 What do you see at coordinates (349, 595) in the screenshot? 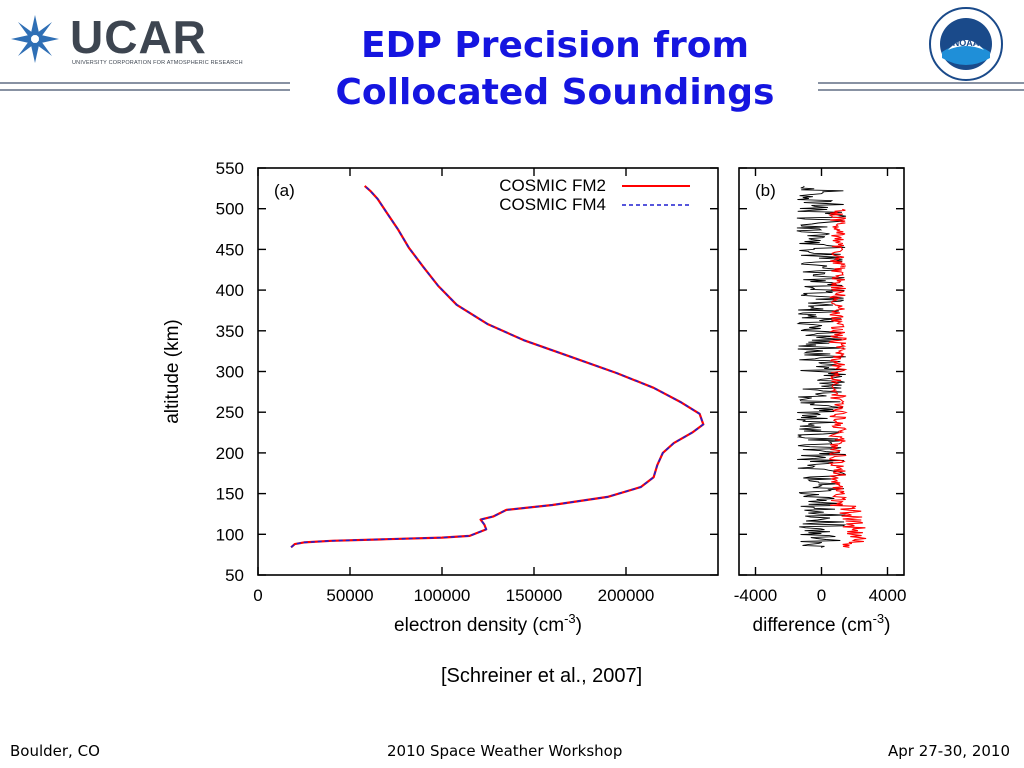
I see `x-tick-label: 50000` at bounding box center [349, 595].